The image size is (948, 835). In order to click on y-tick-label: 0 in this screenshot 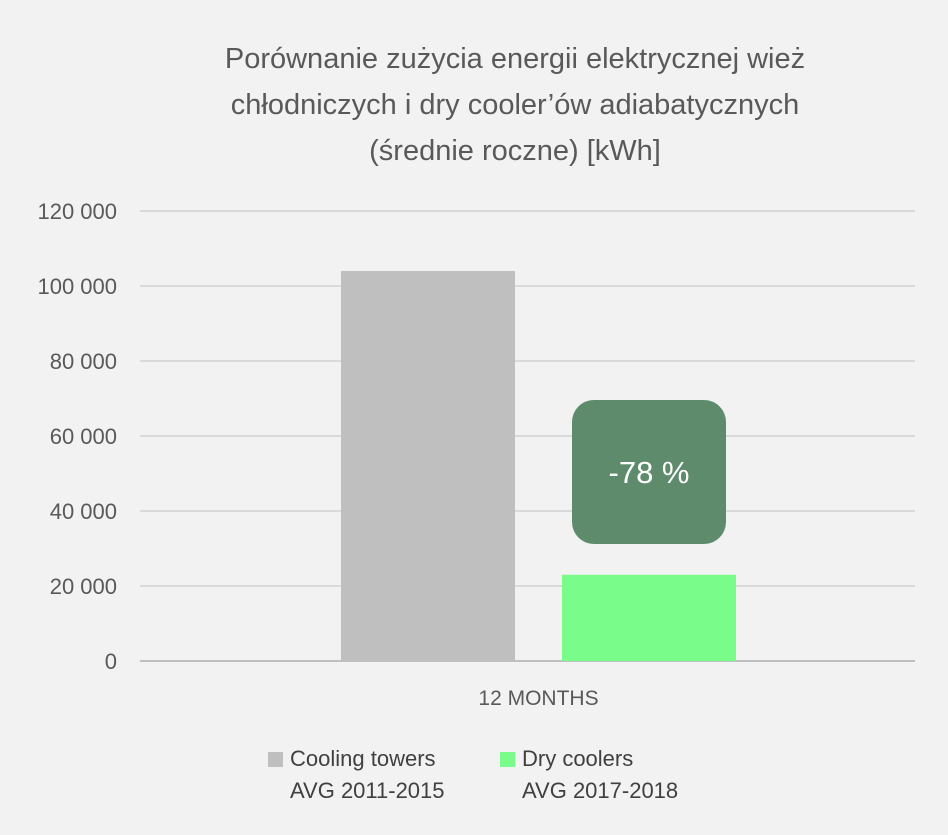, I will do `click(111, 661)`.